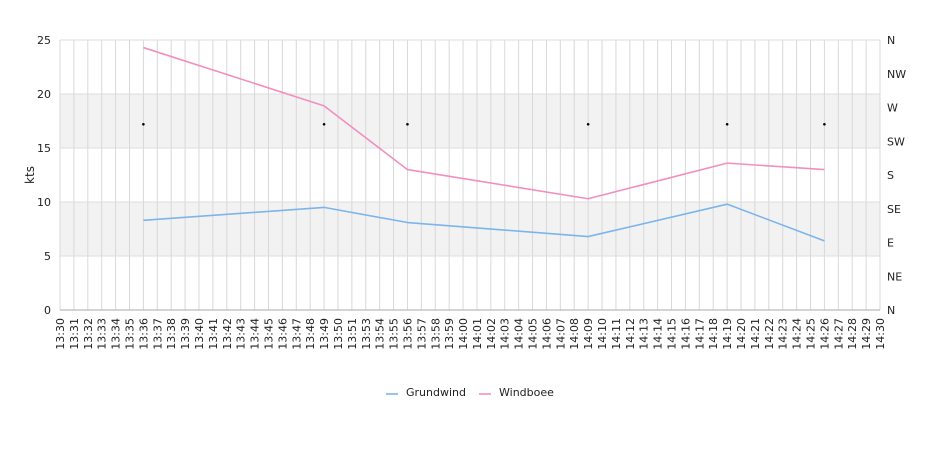  Describe the element at coordinates (644, 334) in the screenshot. I see `x-tick-label: 14:13` at that location.